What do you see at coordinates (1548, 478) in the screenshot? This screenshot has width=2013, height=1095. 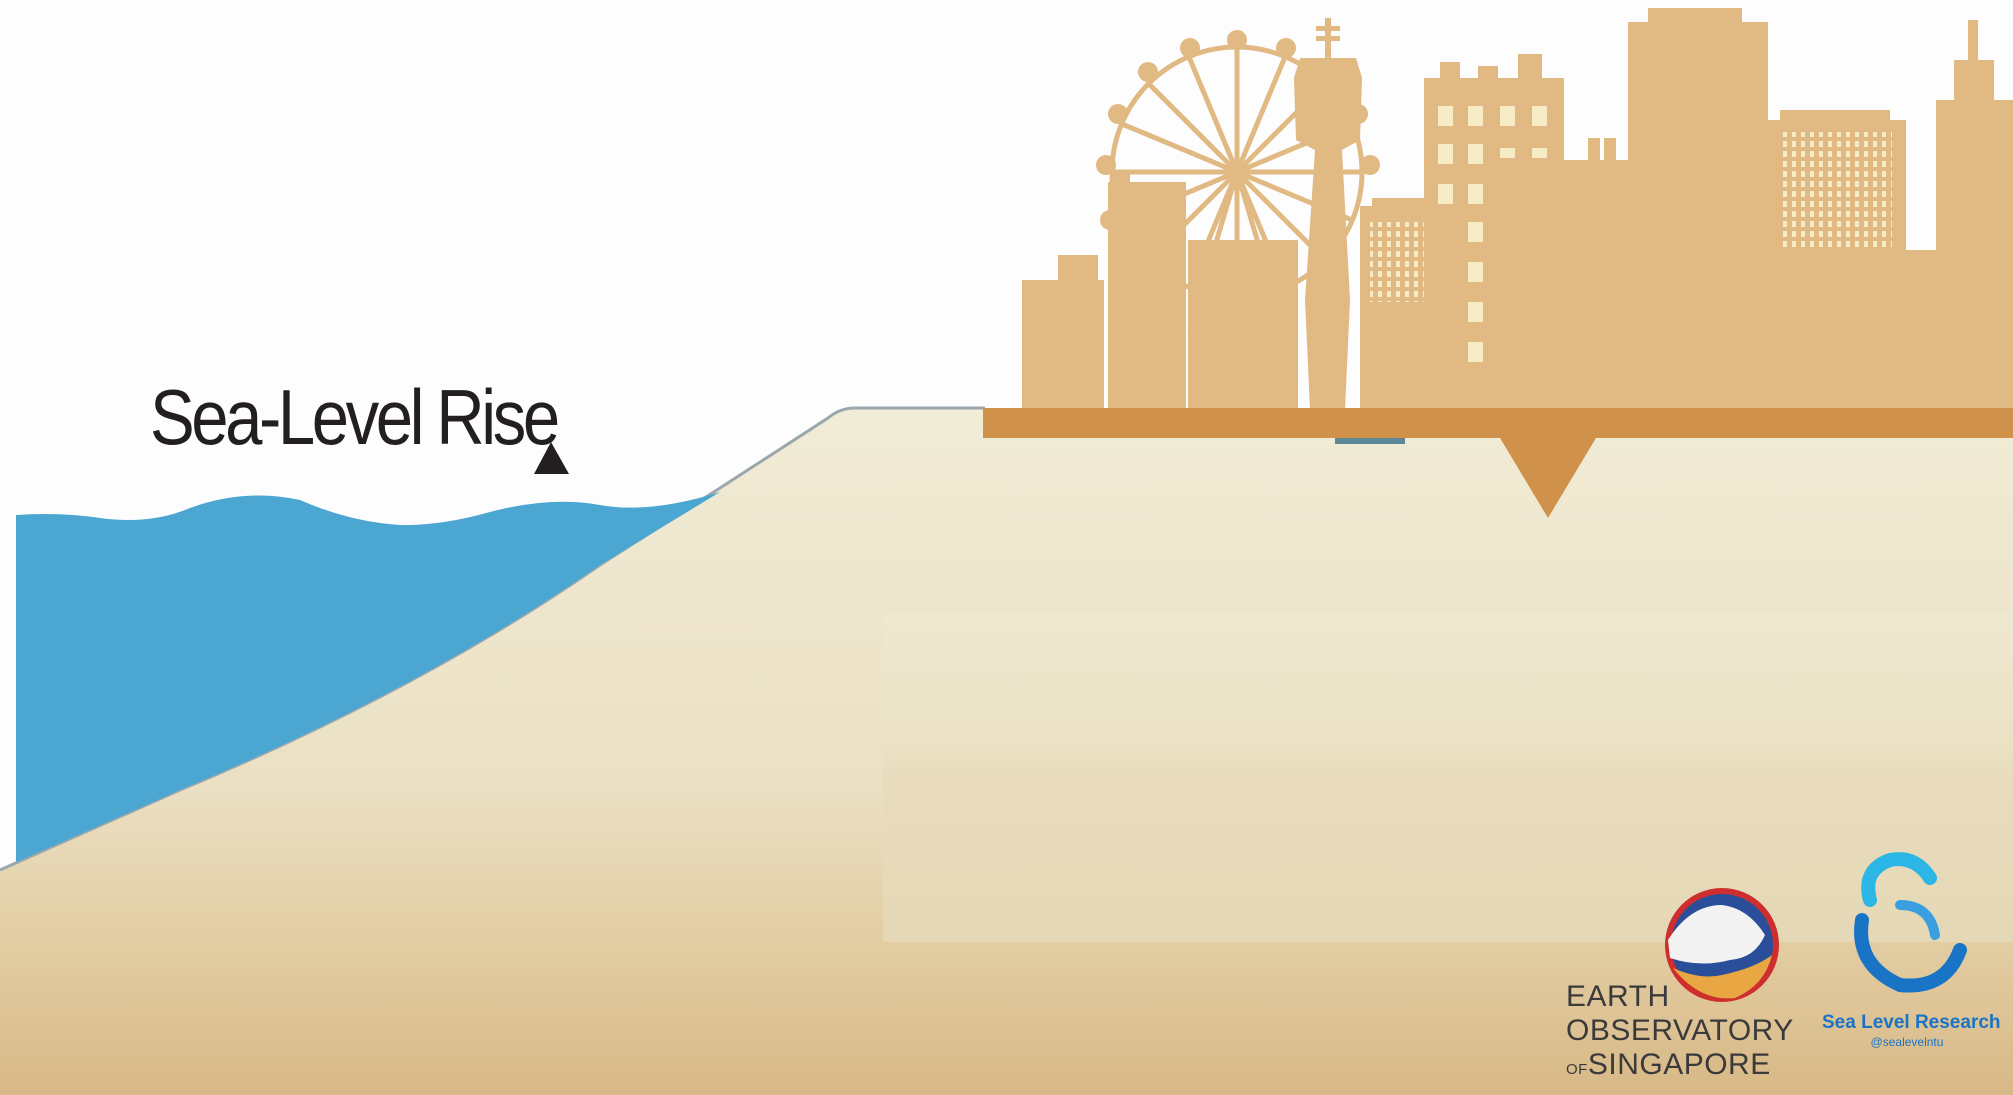 I see `ground-level-marker` at bounding box center [1548, 478].